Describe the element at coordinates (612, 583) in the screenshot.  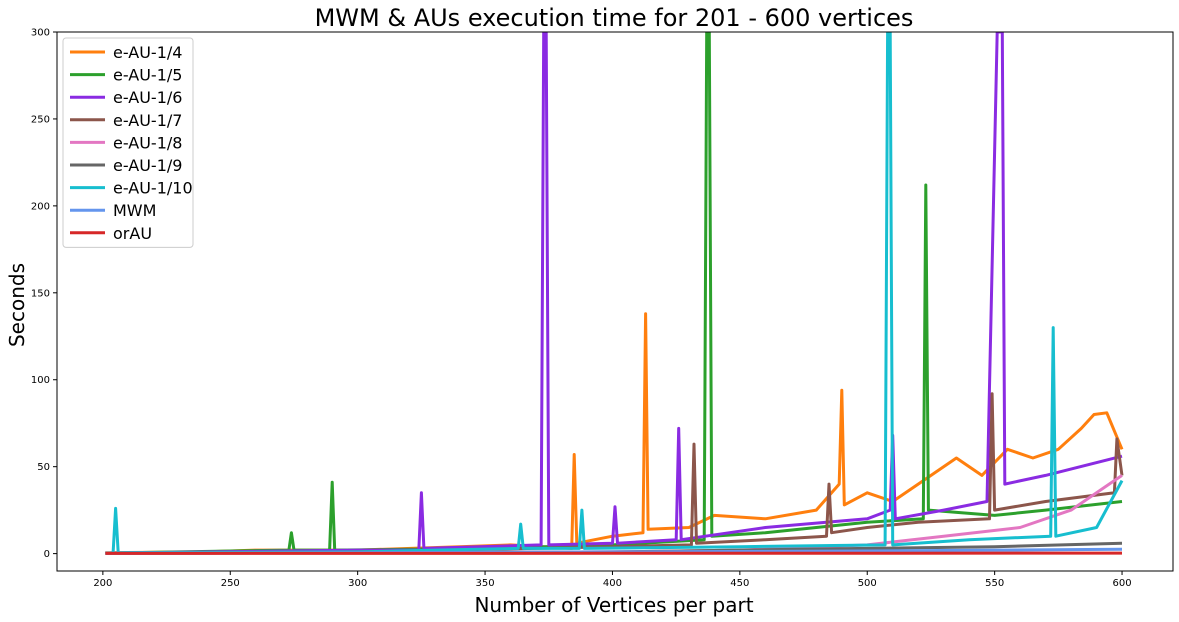
I see `x-tick-label-4: 400` at that location.